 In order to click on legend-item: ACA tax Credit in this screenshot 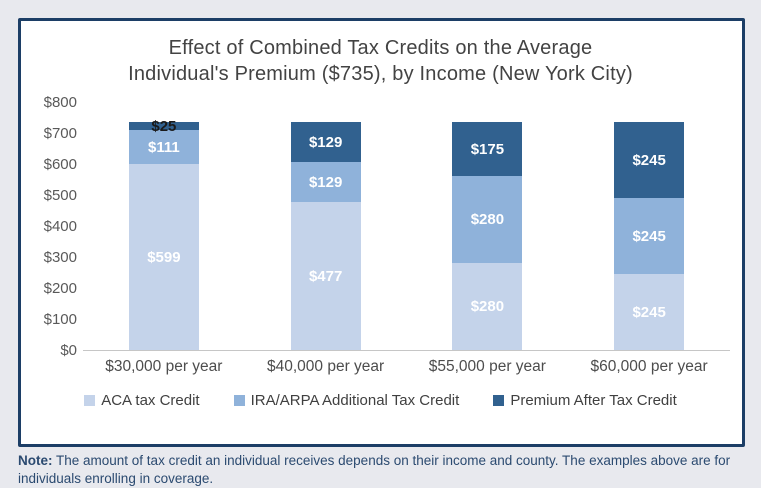, I will do `click(142, 400)`.